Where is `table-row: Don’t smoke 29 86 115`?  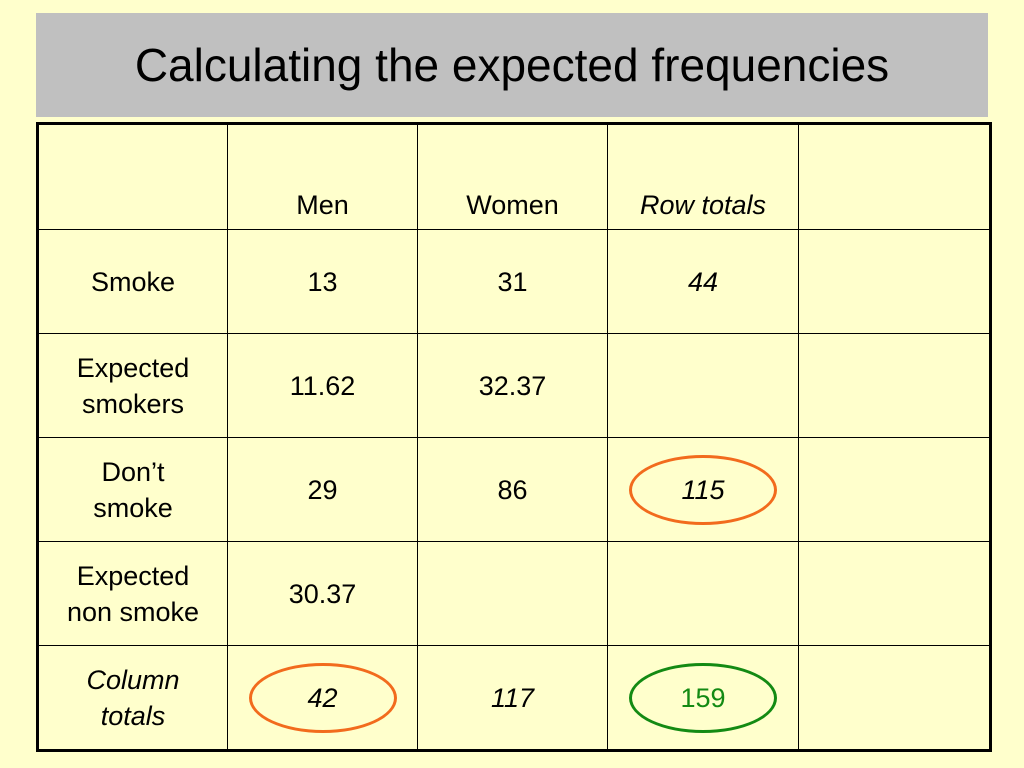
table-row: Don’t smoke 29 86 115 is located at coordinates (514, 489).